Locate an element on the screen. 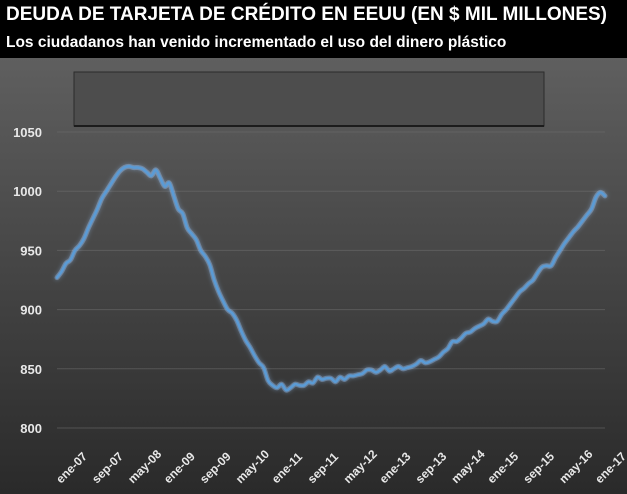  x-tick-label: sep-07 is located at coordinates (107, 467).